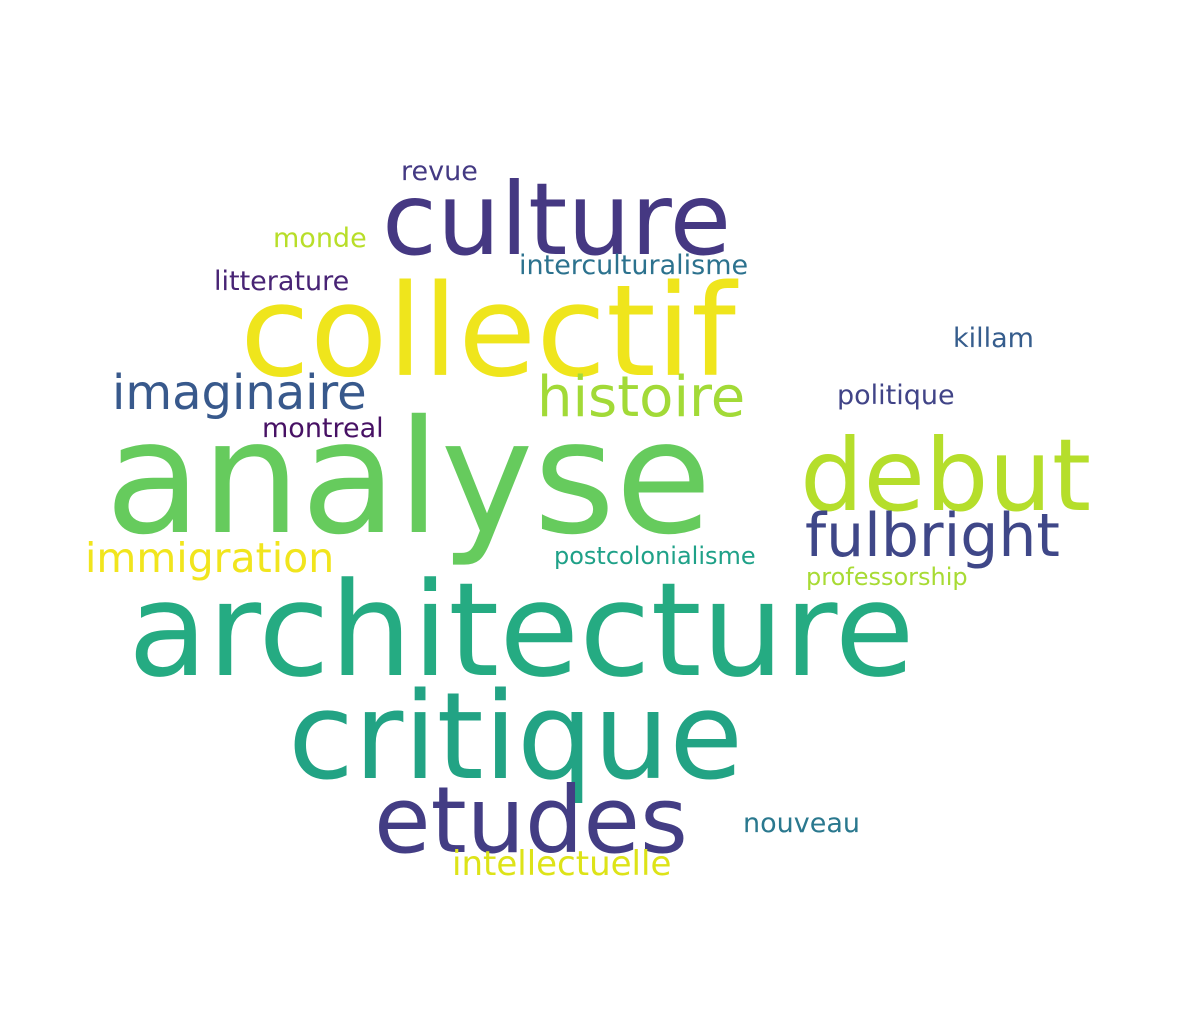  I want to click on word-revue: revue, so click(439, 171).